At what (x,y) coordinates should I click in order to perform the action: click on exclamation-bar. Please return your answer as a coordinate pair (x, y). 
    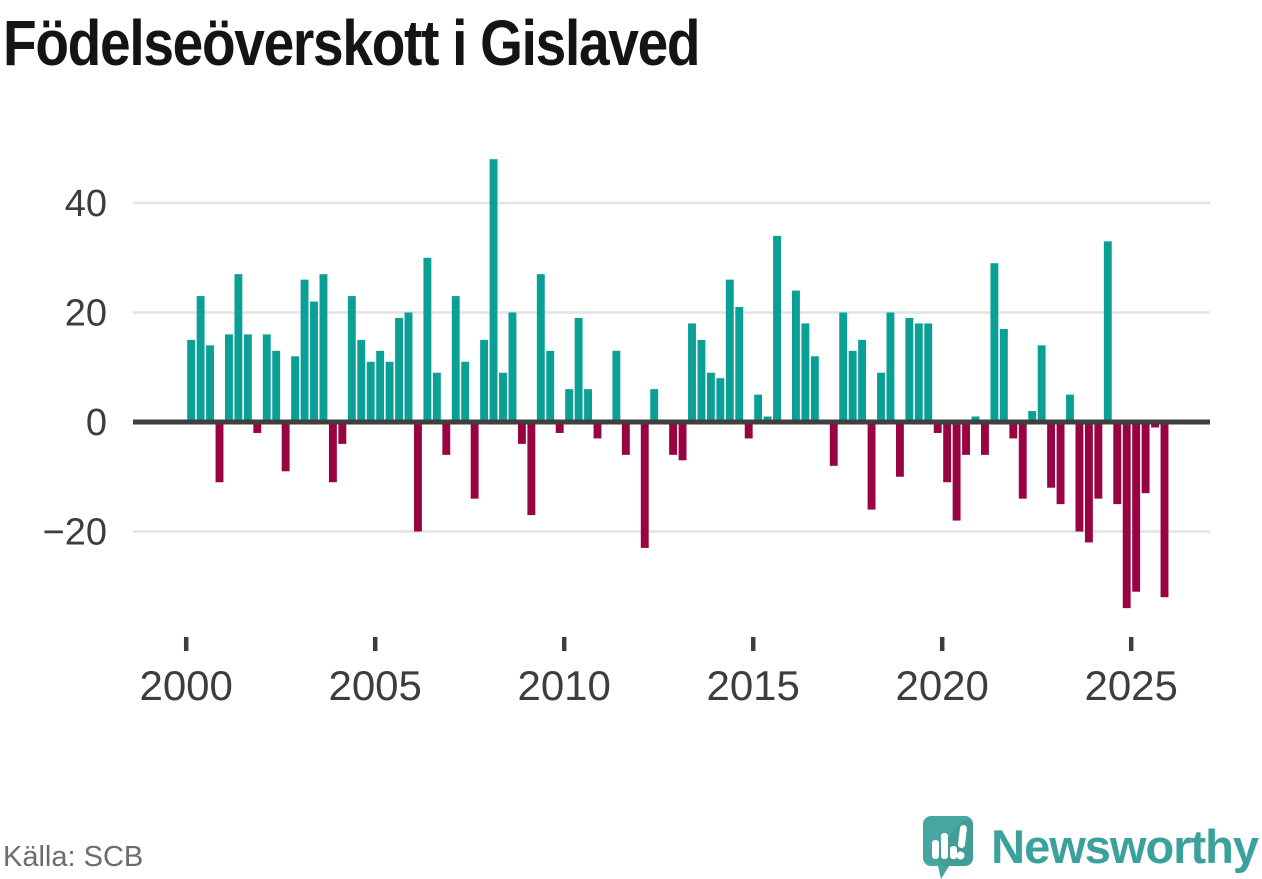
    Looking at the image, I should click on (963, 837).